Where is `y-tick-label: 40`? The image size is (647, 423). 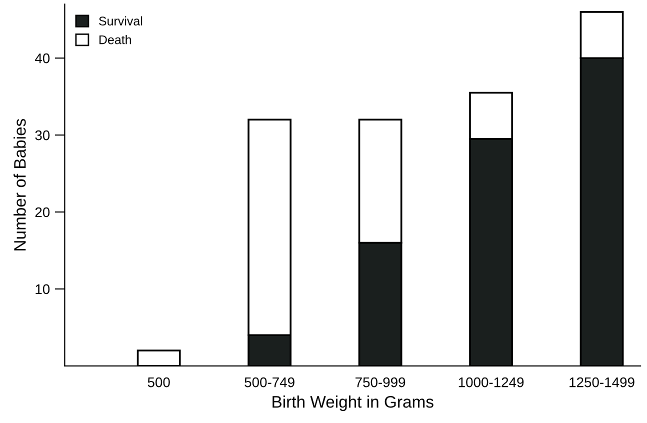
y-tick-label: 40 is located at coordinates (42, 58).